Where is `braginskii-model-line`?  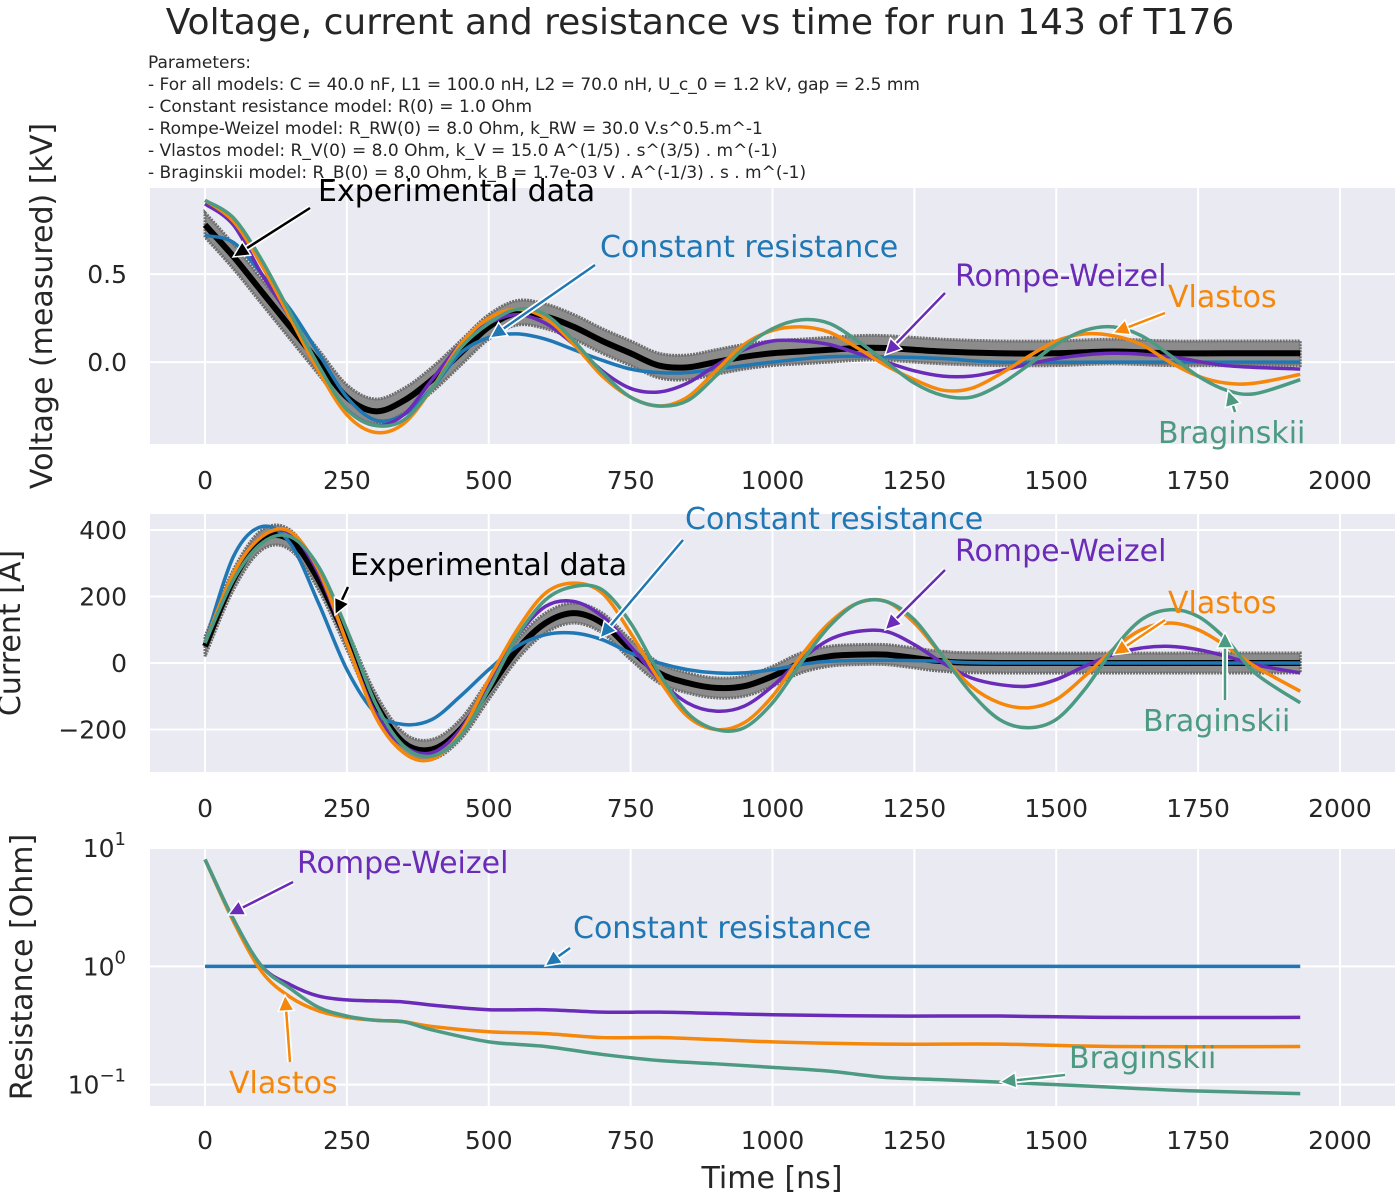 braginskii-model-line is located at coordinates (752, 646).